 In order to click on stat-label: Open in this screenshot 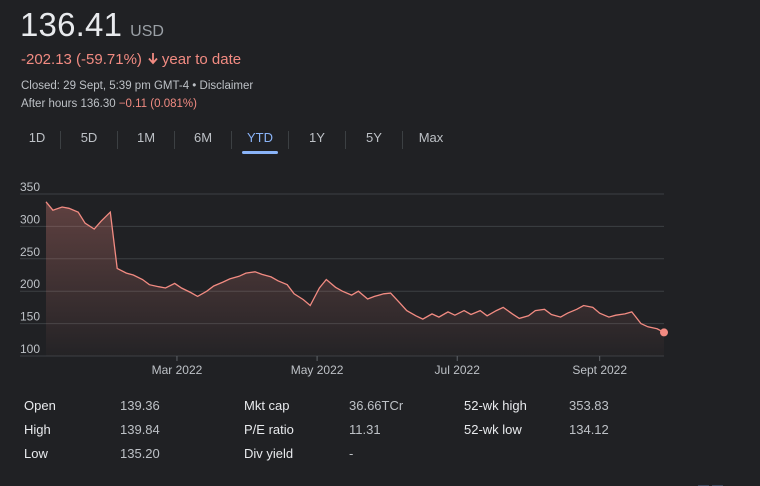, I will do `click(40, 405)`.